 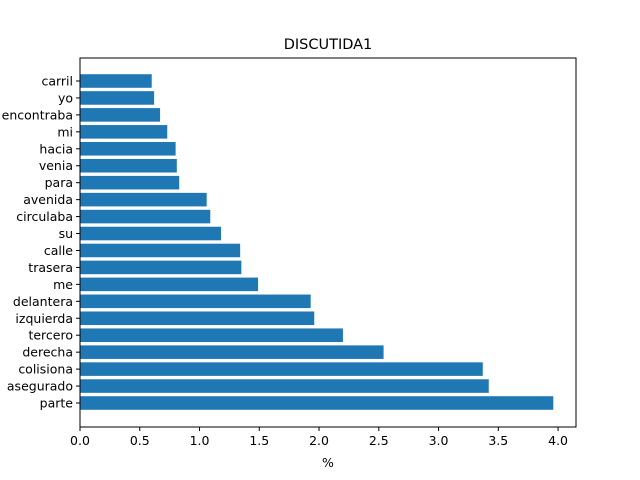 What do you see at coordinates (328, 45) in the screenshot?
I see `chart-title: DISCUTIDA1` at bounding box center [328, 45].